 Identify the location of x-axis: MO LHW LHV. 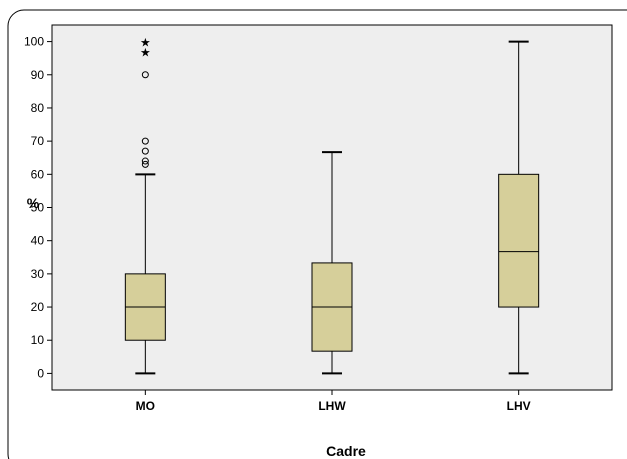
(333, 401).